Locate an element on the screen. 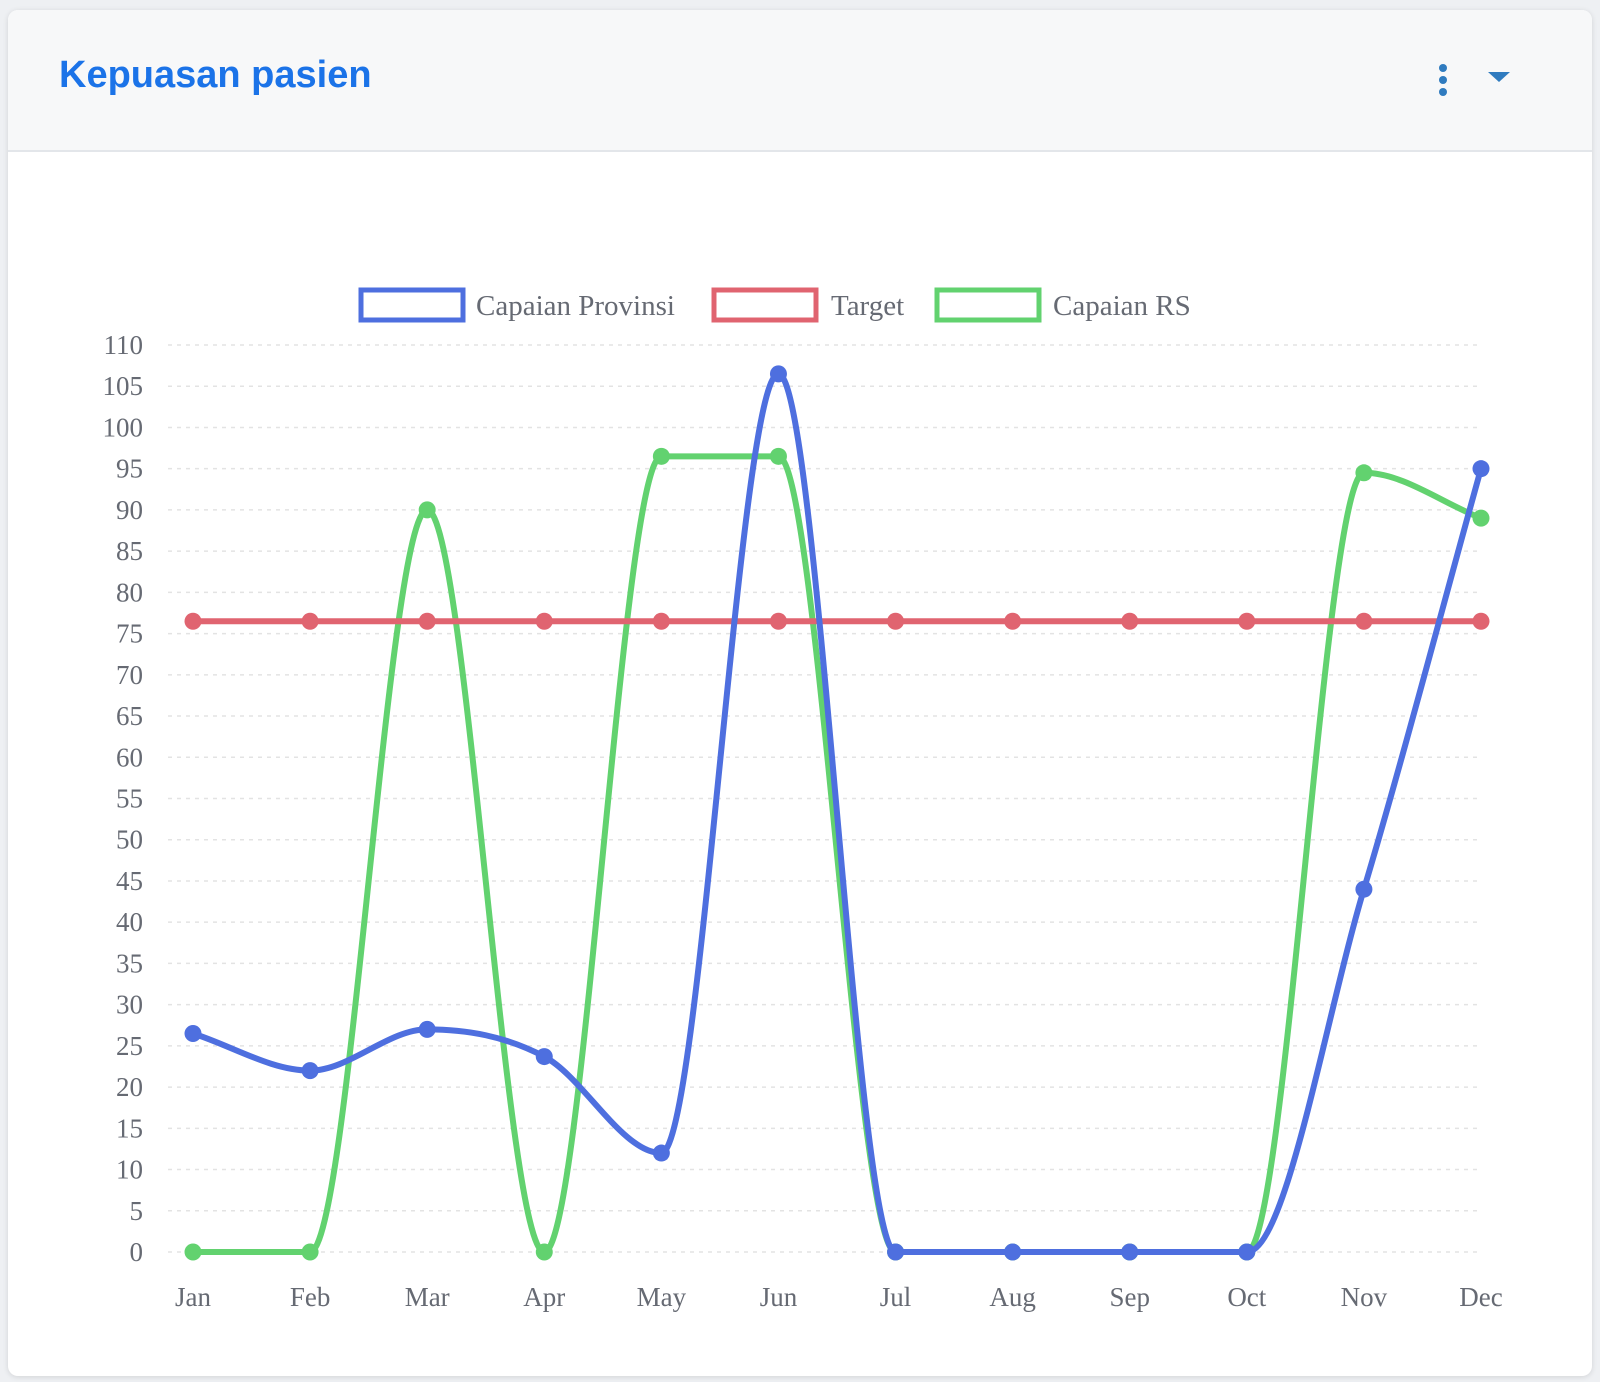 The width and height of the screenshot is (1600, 1382). y-tick-label: 40 is located at coordinates (129, 922).